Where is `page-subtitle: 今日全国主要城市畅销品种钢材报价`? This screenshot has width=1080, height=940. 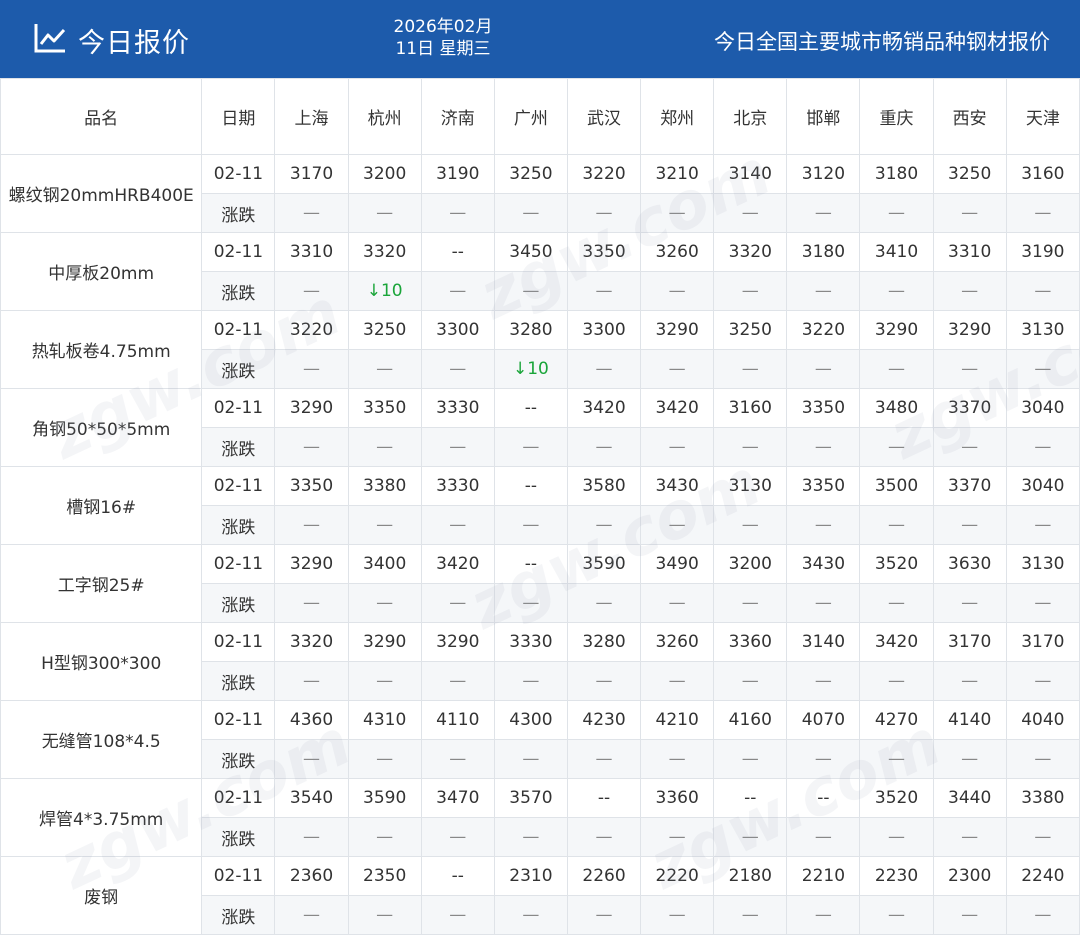 page-subtitle: 今日全国主要城市畅销品种钢材报价 is located at coordinates (882, 42).